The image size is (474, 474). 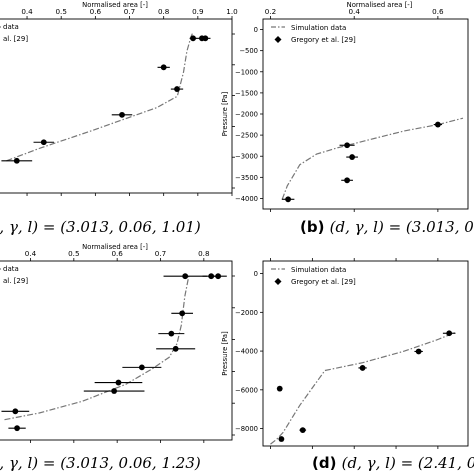 I want to click on panel-caption-c: ′, γ, l) = (3.013, 0.06, 1.23), so click(x=100, y=463).